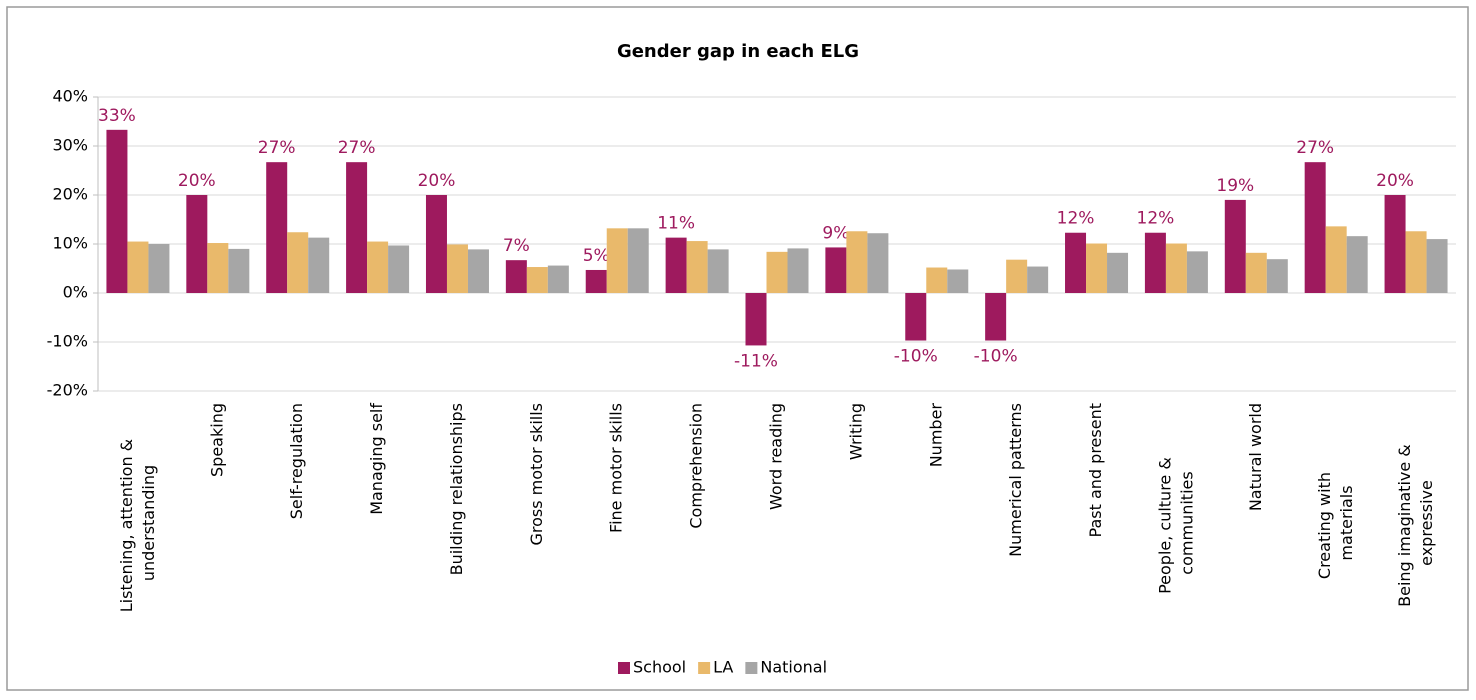  What do you see at coordinates (516, 246) in the screenshot?
I see `data-label: 7%` at bounding box center [516, 246].